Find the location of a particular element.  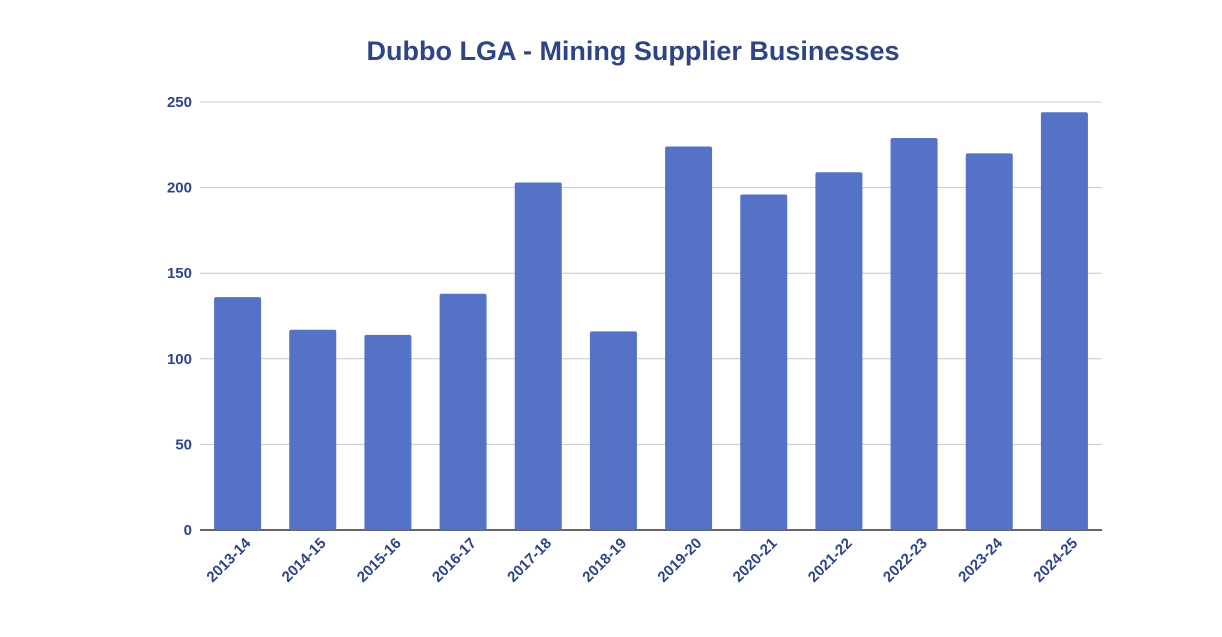

x-tick-label: 2015-16 is located at coordinates (379, 560).